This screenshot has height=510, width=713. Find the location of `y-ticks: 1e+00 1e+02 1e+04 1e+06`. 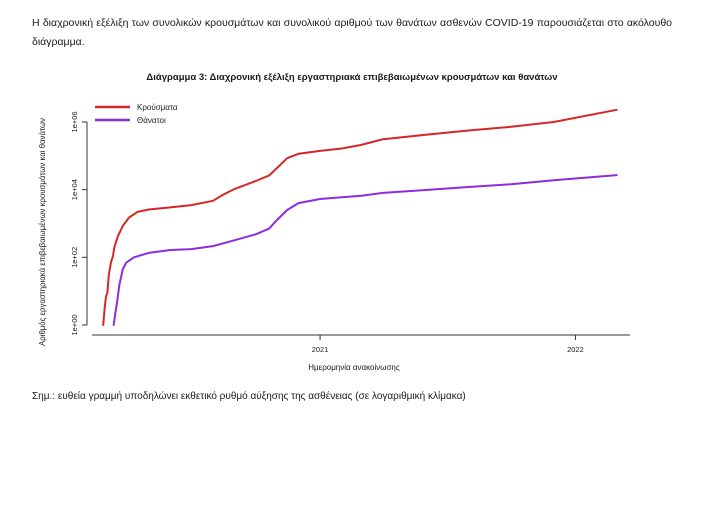

y-ticks: 1e+00 1e+02 1e+04 1e+06 is located at coordinates (78, 223).